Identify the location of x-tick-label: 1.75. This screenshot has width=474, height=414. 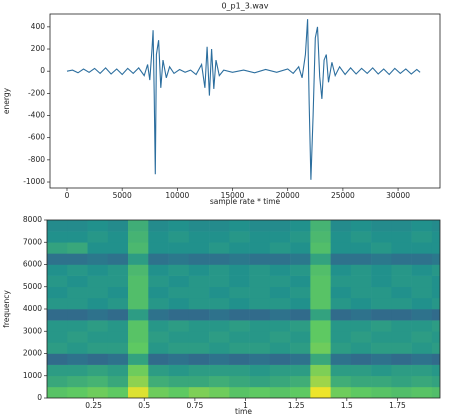
(397, 405).